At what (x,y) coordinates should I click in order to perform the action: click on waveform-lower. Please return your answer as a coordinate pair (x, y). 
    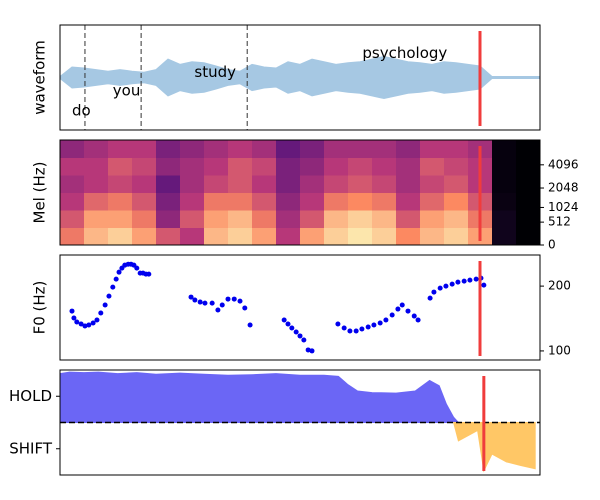
    Looking at the image, I should click on (300, 88).